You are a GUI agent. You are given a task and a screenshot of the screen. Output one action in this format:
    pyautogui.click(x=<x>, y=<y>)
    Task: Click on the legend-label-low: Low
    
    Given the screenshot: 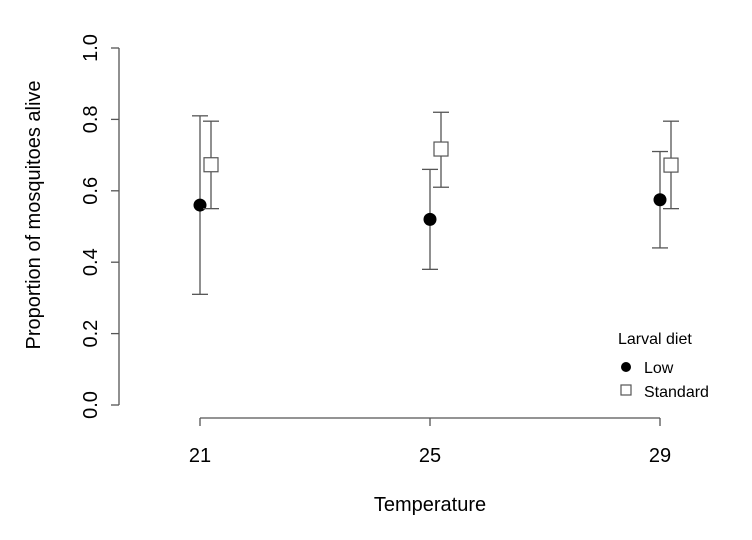 What is the action you would take?
    pyautogui.click(x=659, y=368)
    